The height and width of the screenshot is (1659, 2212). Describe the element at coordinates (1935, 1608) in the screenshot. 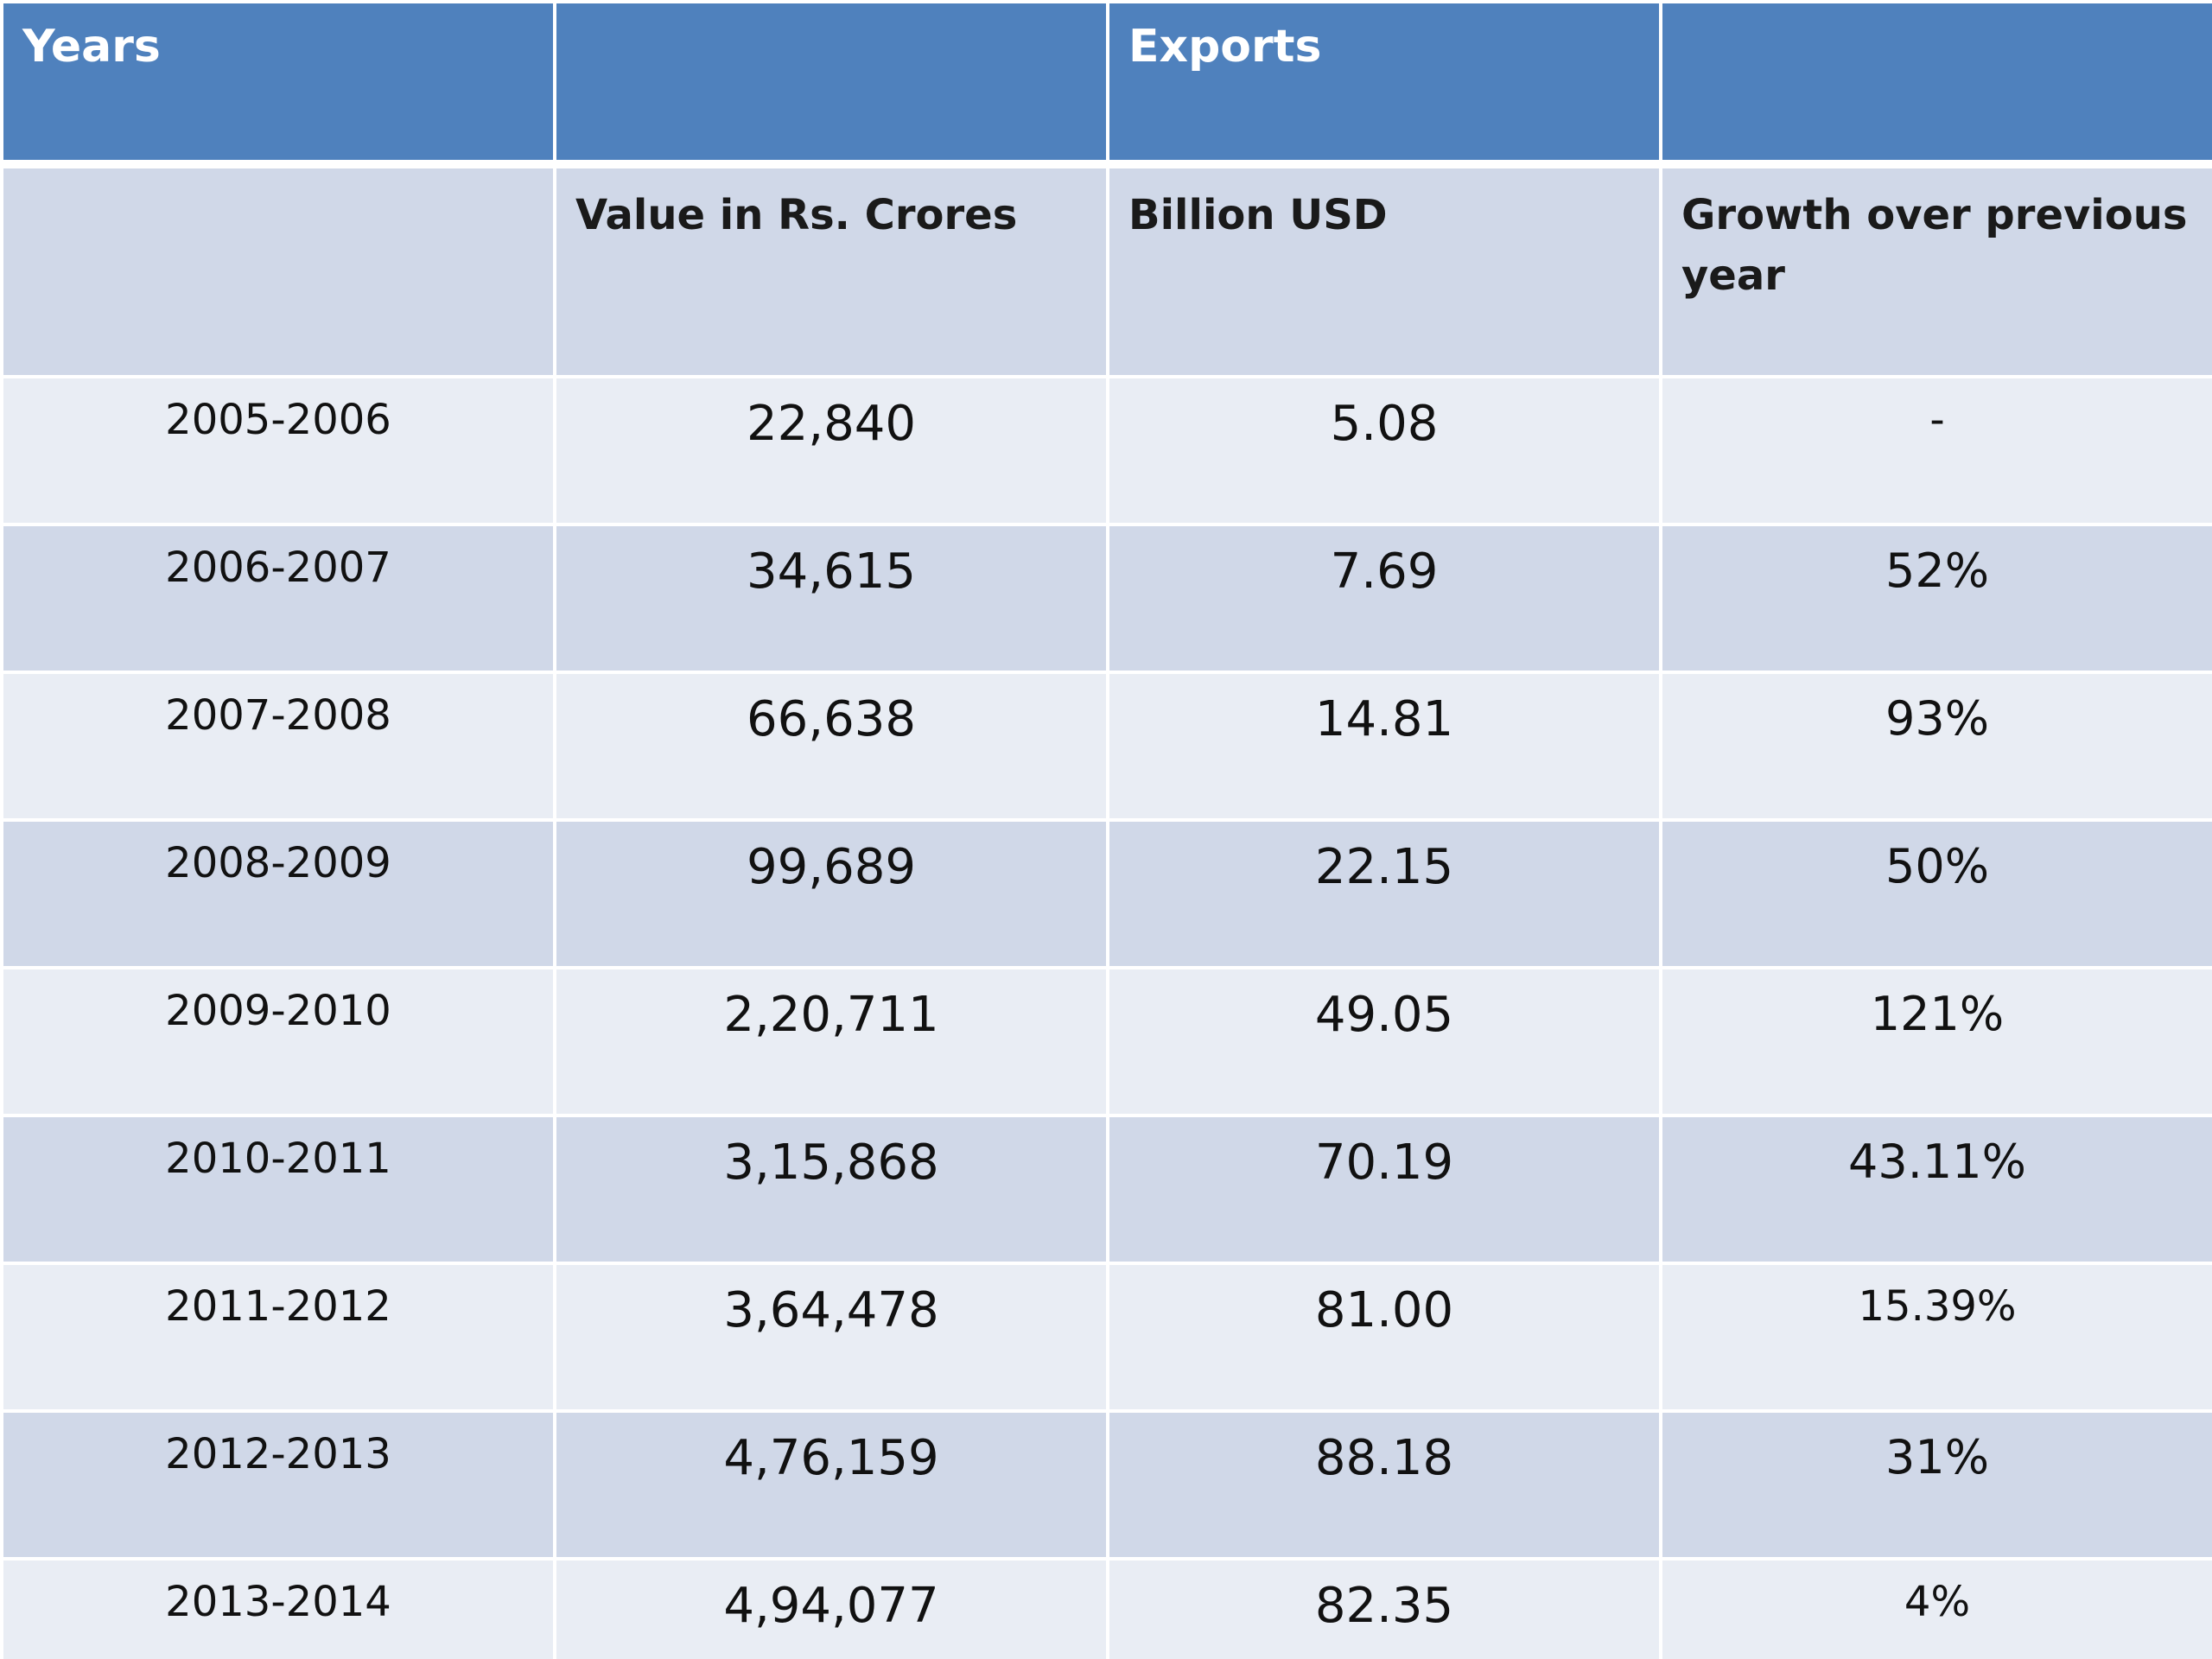

I see `cell-growth: 4%` at that location.